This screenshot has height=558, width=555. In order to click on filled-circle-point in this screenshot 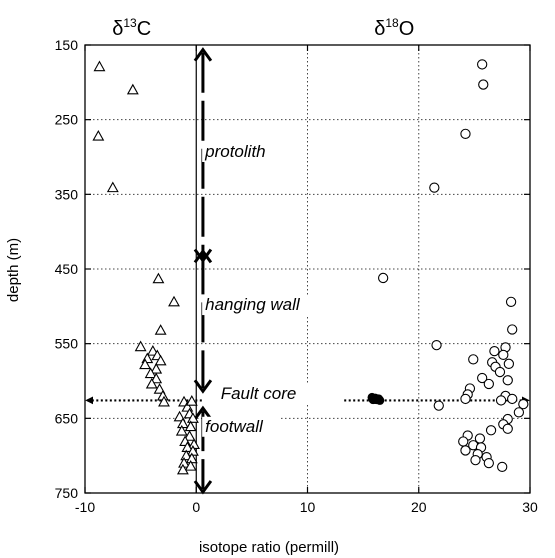, I will do `click(380, 400)`.